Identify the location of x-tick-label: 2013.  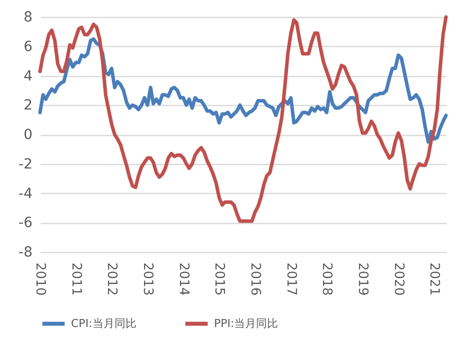
(148, 279).